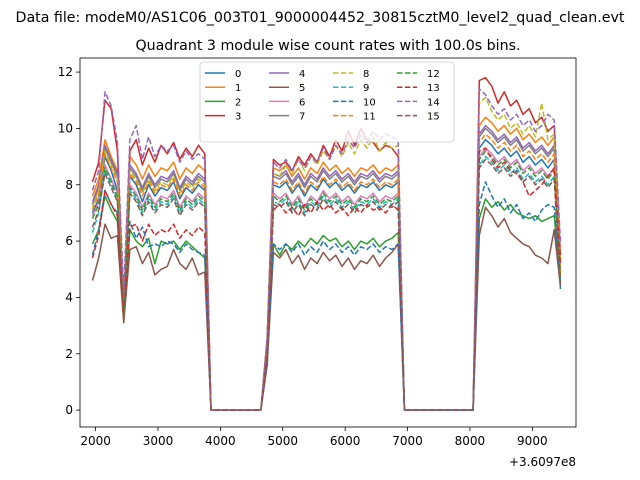 The height and width of the screenshot is (480, 640). Describe the element at coordinates (69, 297) in the screenshot. I see `y-tick-label: 4` at that location.